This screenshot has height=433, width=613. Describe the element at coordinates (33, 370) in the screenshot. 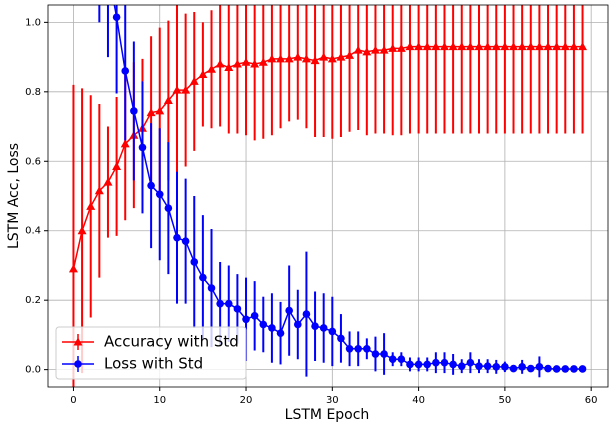

I see `y-tick-label: 0.0` at that location.